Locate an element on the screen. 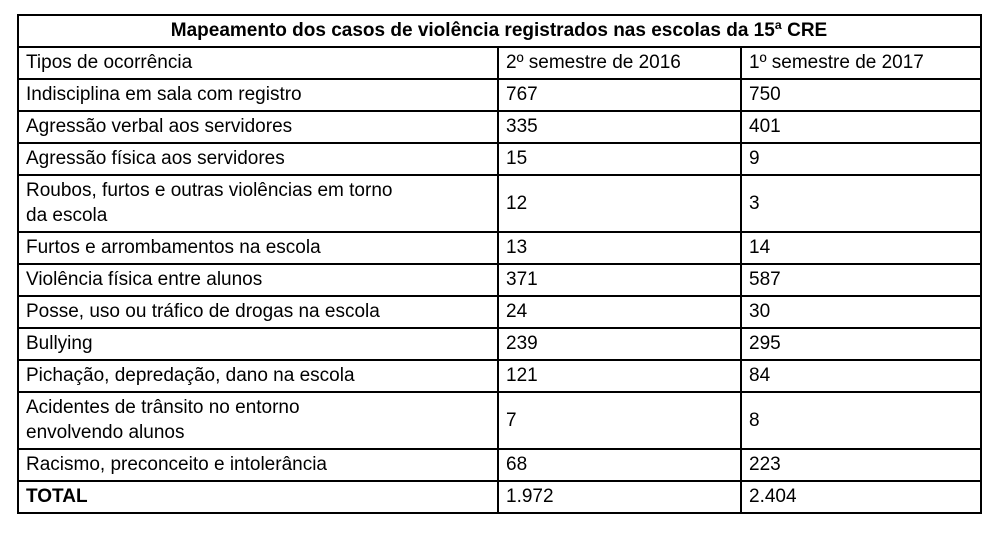 The width and height of the screenshot is (1000, 546). value-2016: 239 is located at coordinates (619, 344).